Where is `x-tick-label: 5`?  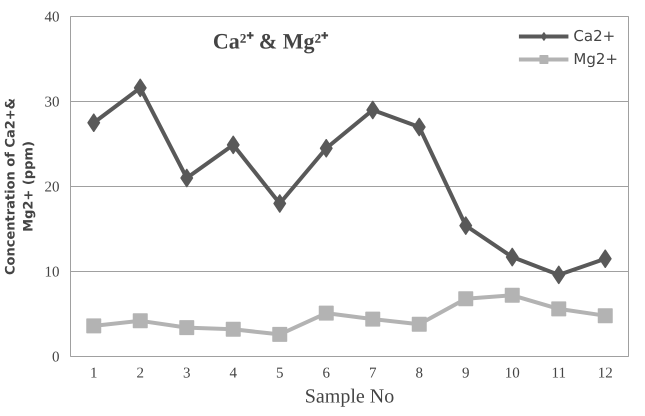
x-tick-label: 5 is located at coordinates (280, 374).